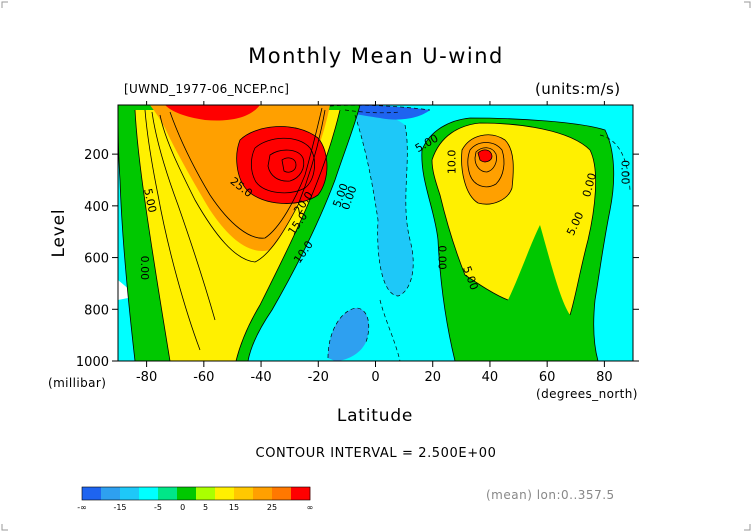 The image size is (752, 532). Describe the element at coordinates (59, 233) in the screenshot. I see `y-axis-title: Level` at that location.